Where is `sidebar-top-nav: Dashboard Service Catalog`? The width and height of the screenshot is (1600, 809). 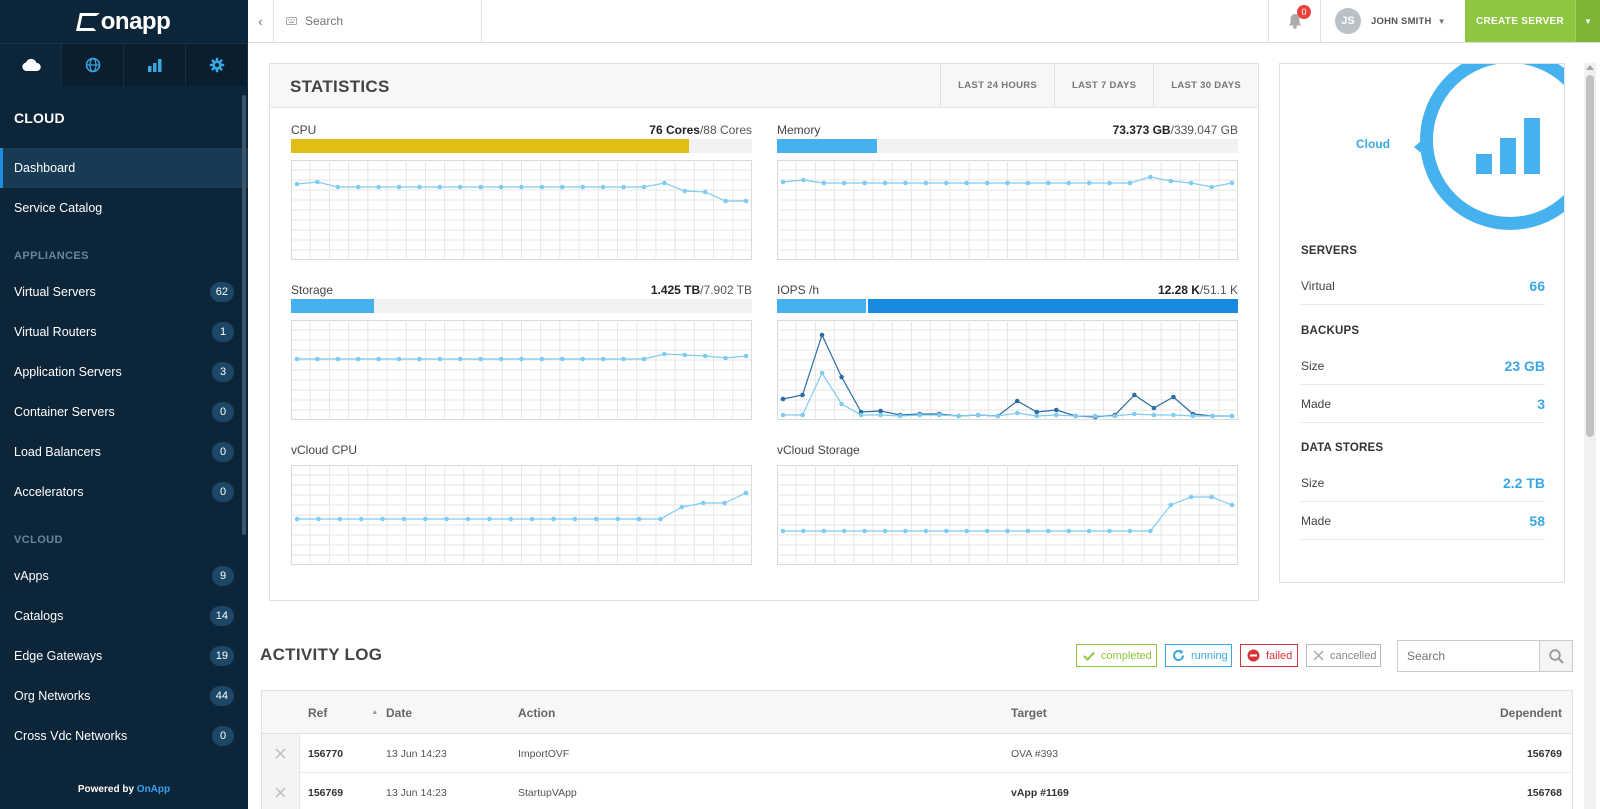
sidebar-top-nav: Dashboard Service Catalog is located at coordinates (124, 188).